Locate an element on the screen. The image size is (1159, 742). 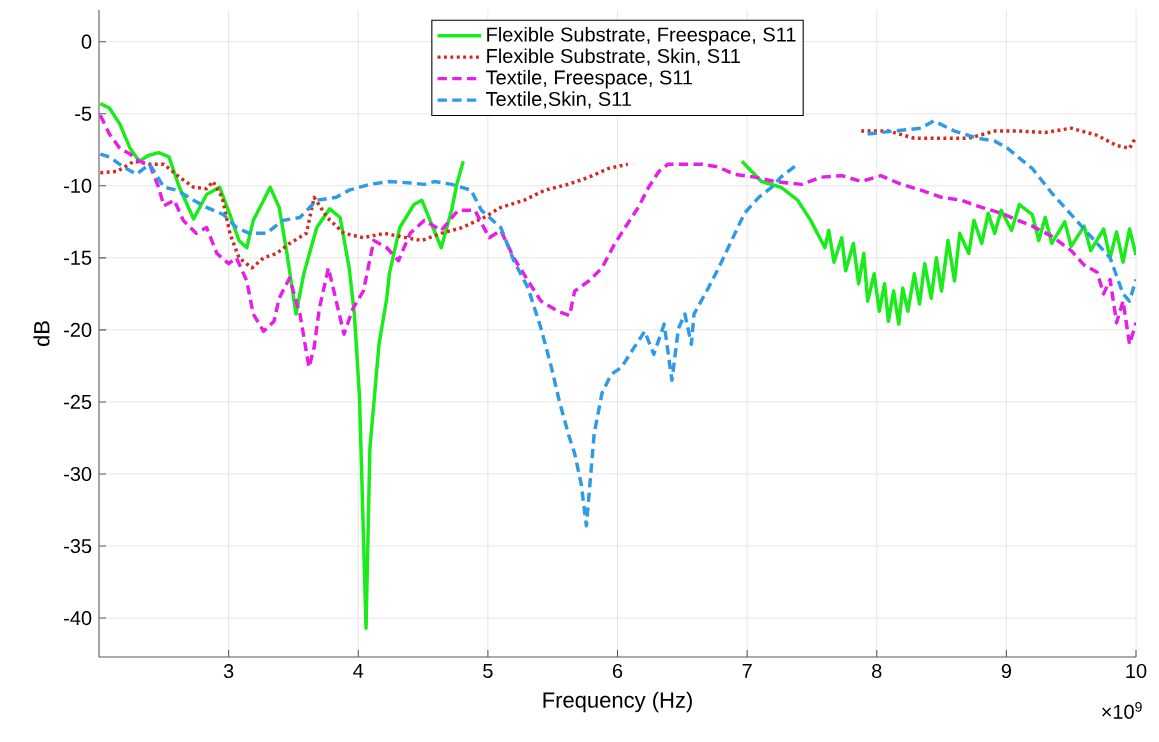
legend-label: Textile, Freespace, S11 is located at coordinates (589, 79).